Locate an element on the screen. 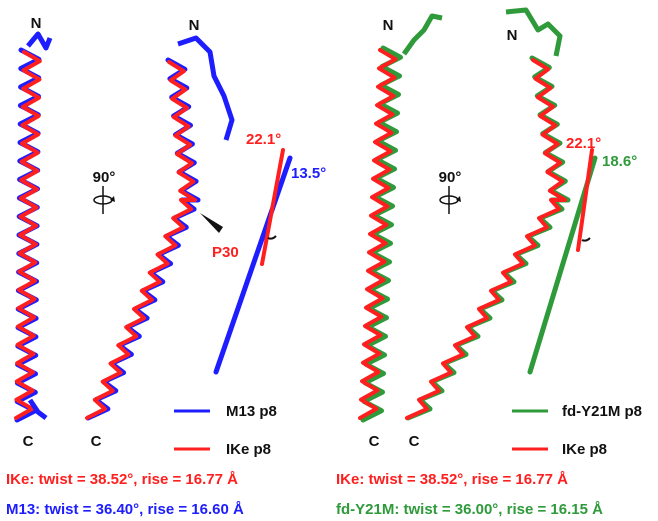 This screenshot has height=521, width=658. m13-n-terminal-loop is located at coordinates (206, 88).